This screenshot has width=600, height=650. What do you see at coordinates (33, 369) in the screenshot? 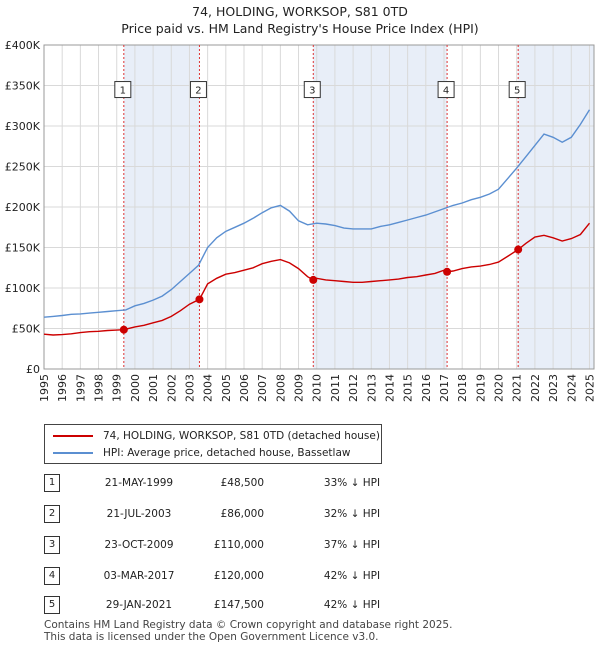
I see `y-tick-label: £0` at bounding box center [33, 369].